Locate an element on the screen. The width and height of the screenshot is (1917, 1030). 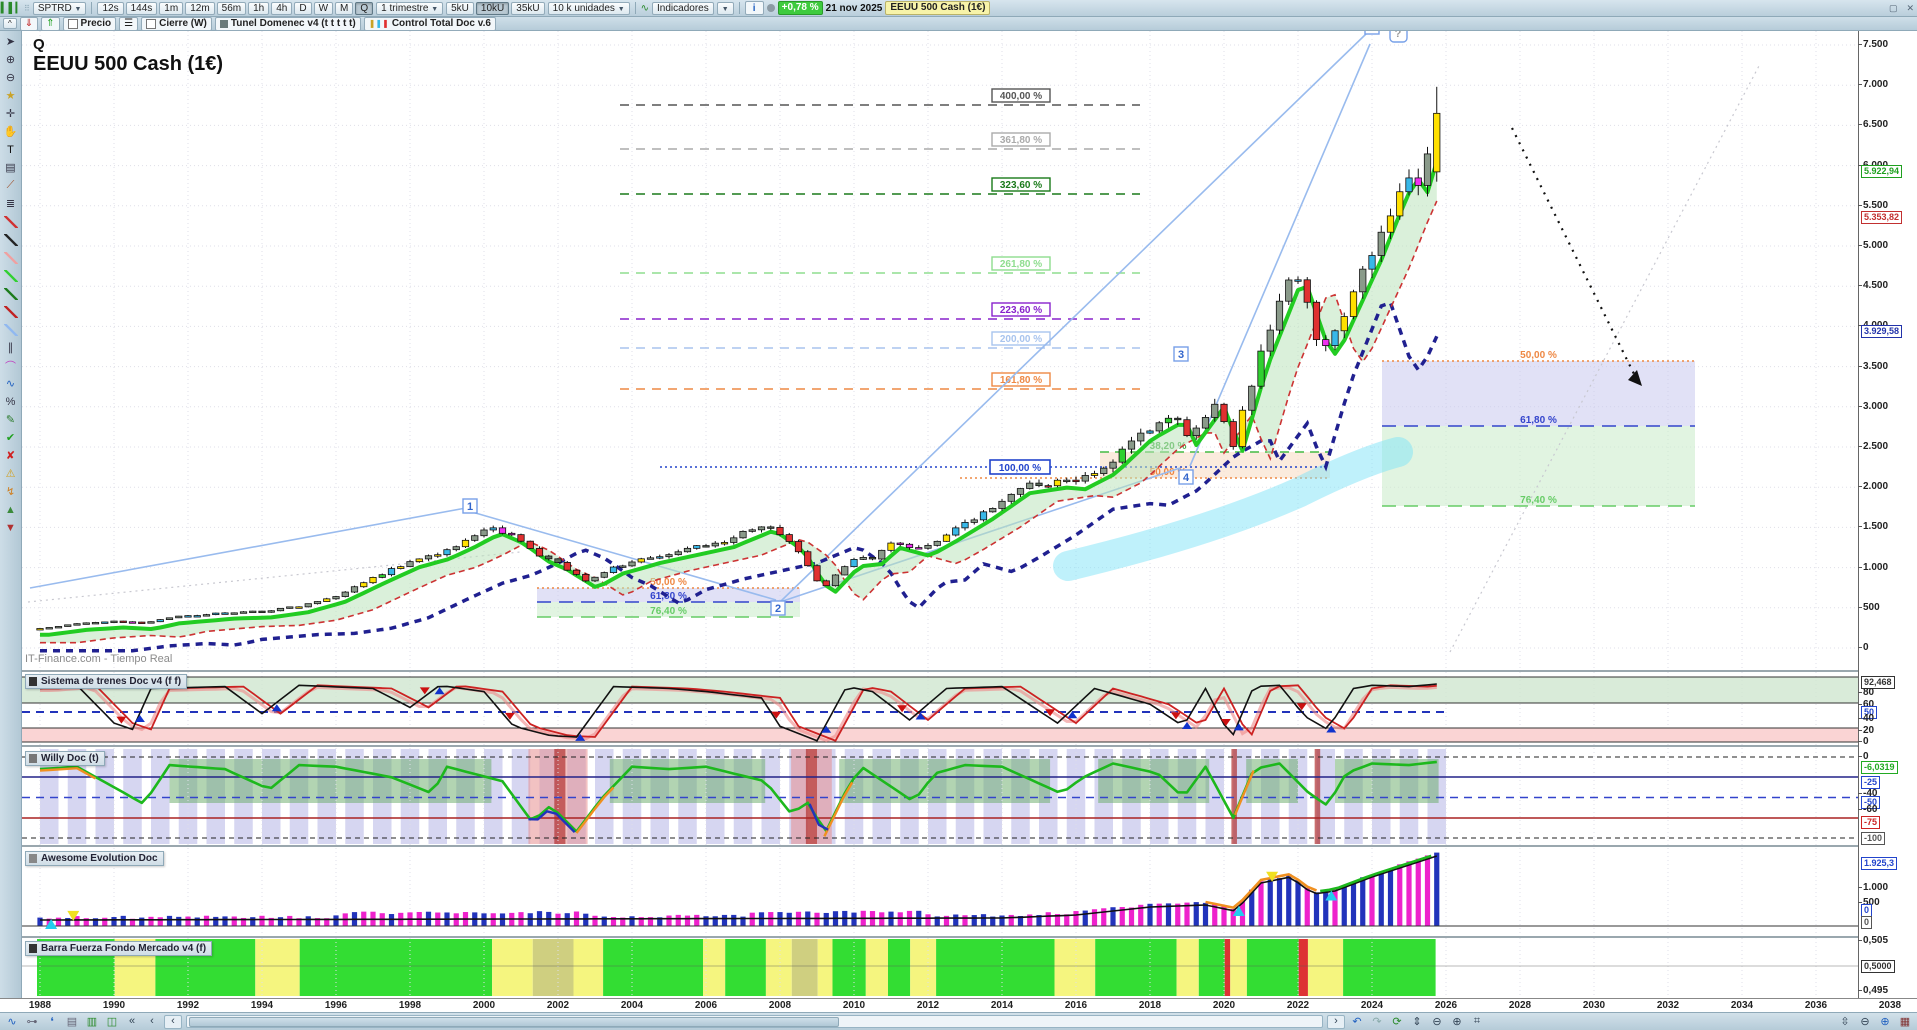
close-w-toggle: Cierre (W) is located at coordinates (176, 23).